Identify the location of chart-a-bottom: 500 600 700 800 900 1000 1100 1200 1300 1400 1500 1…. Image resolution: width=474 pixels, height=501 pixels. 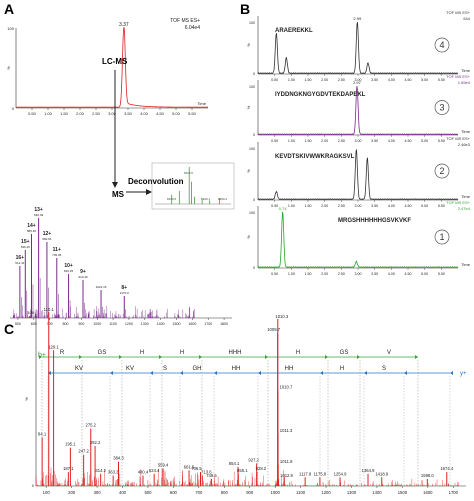
(121, 266).